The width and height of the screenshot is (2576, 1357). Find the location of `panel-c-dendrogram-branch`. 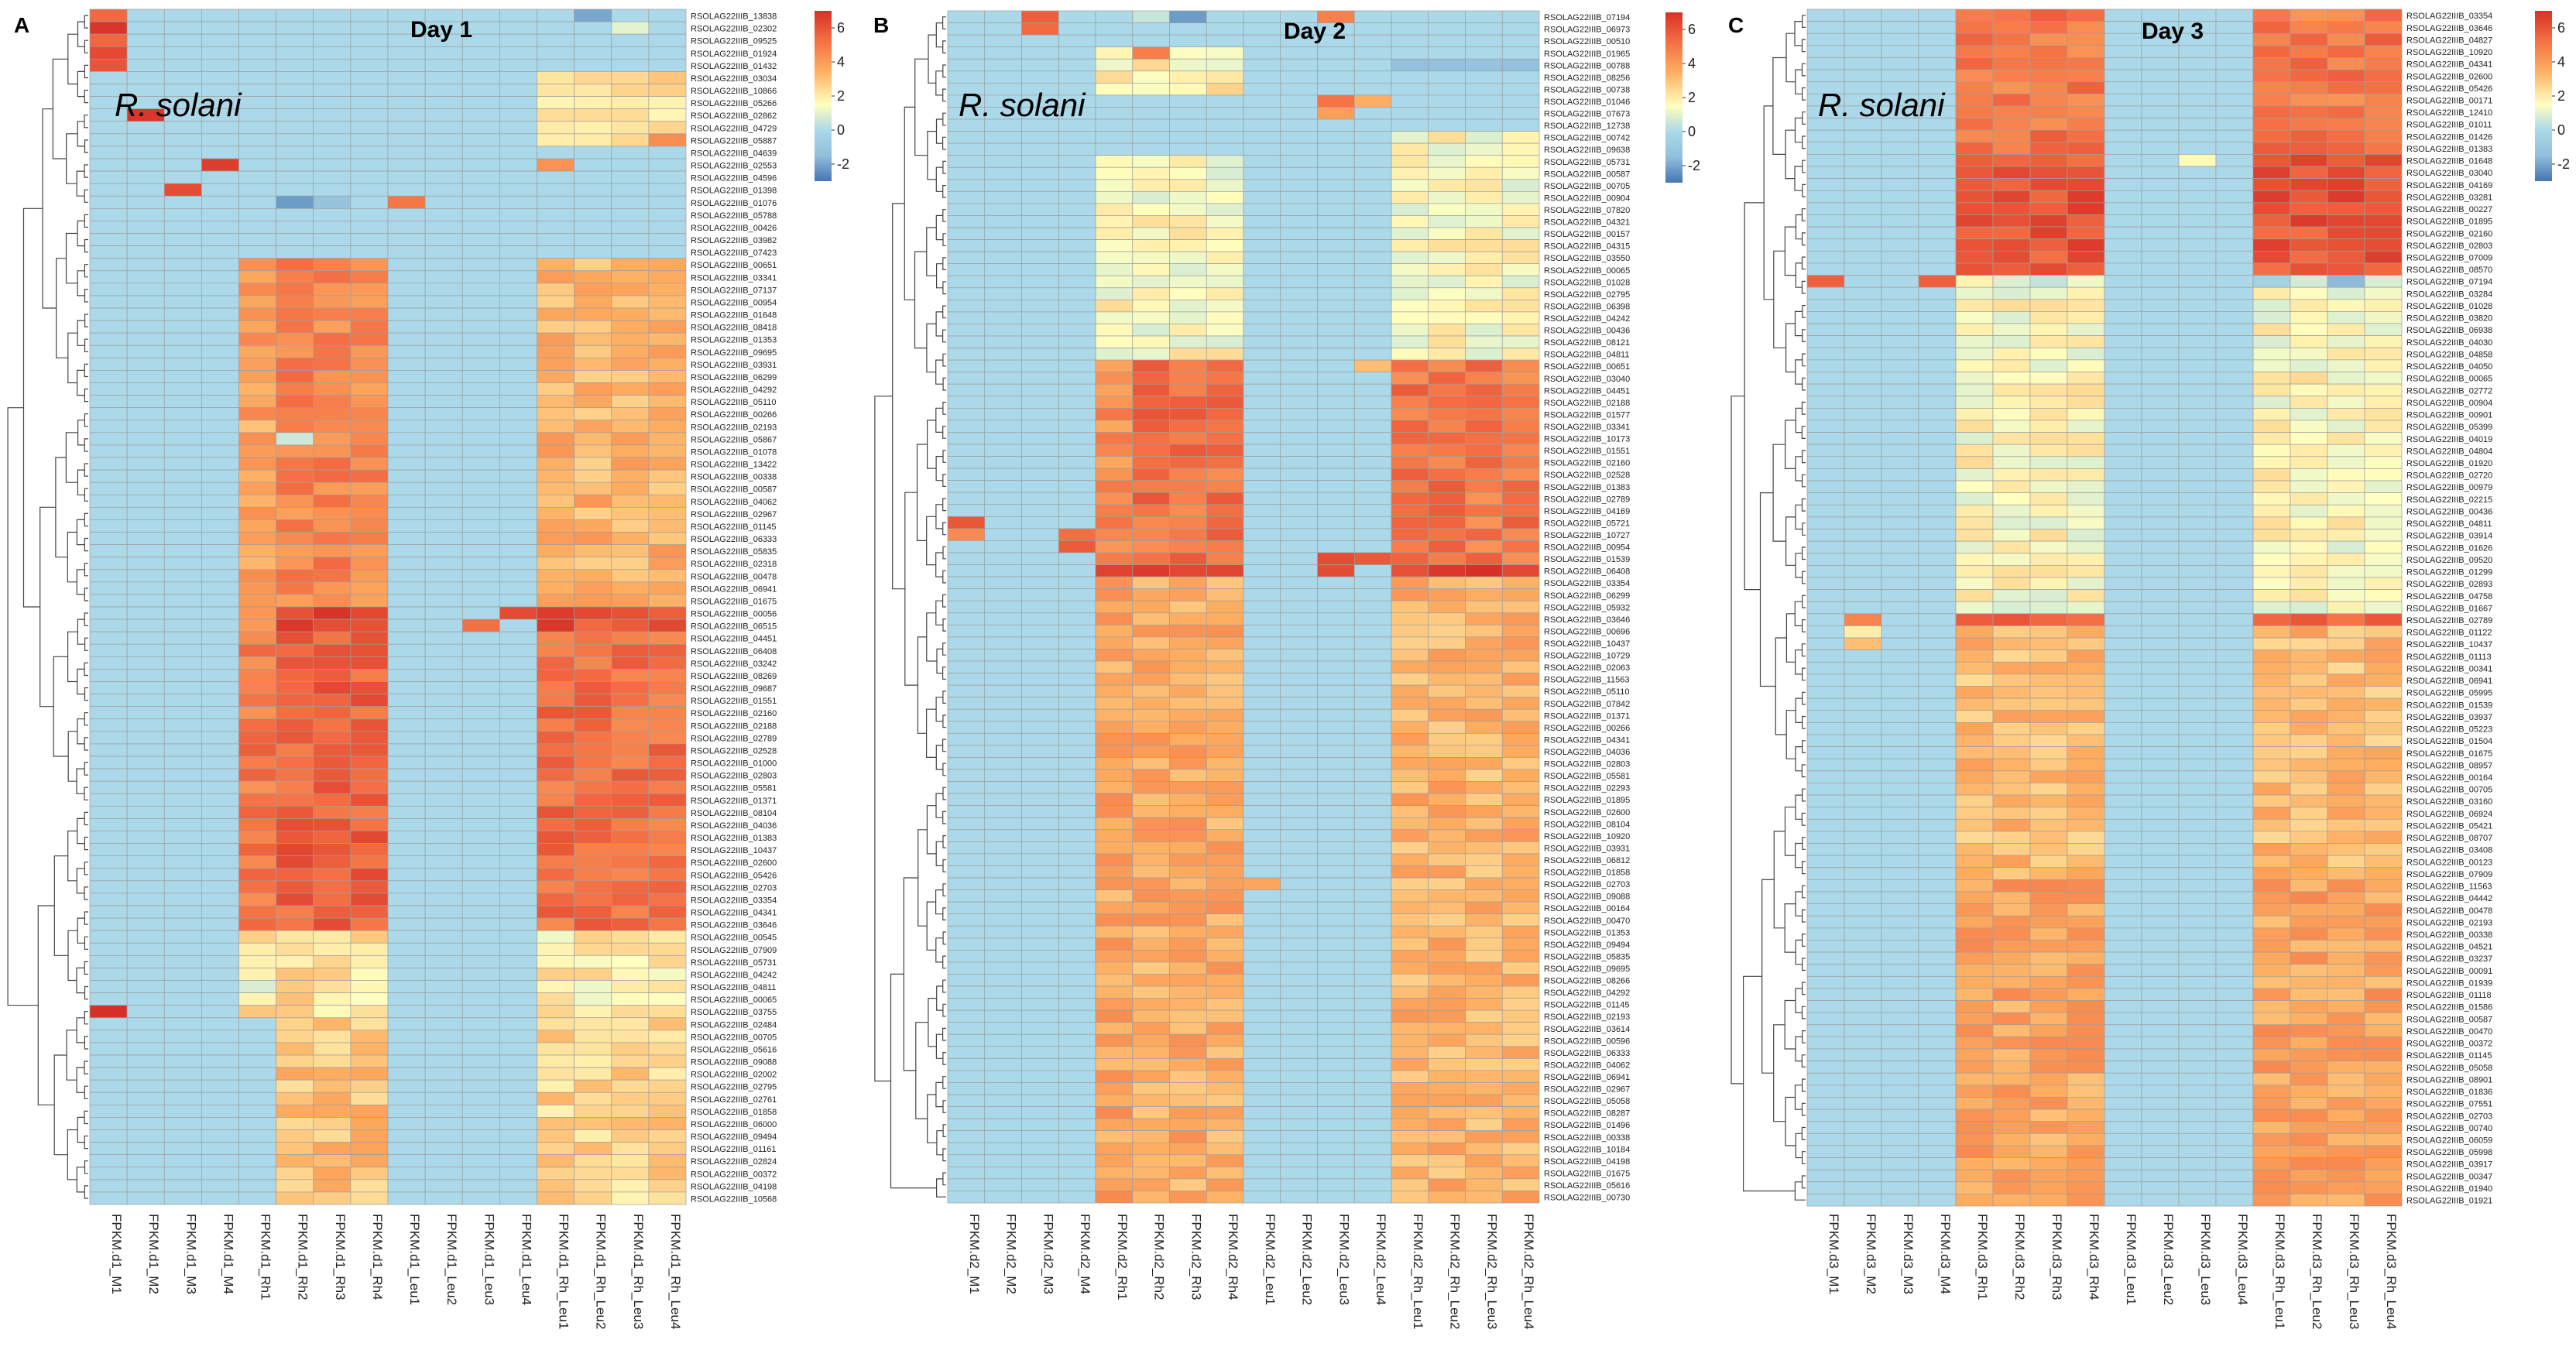

panel-c-dendrogram-branch is located at coordinates (1803, 1182).